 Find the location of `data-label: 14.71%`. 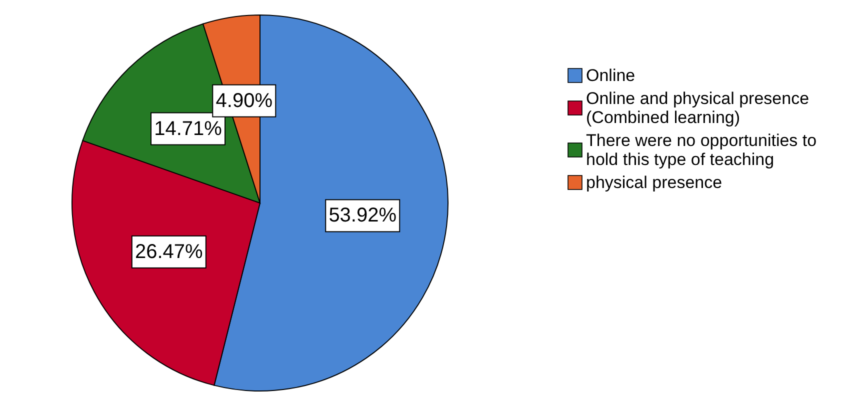

data-label: 14.71% is located at coordinates (188, 129).